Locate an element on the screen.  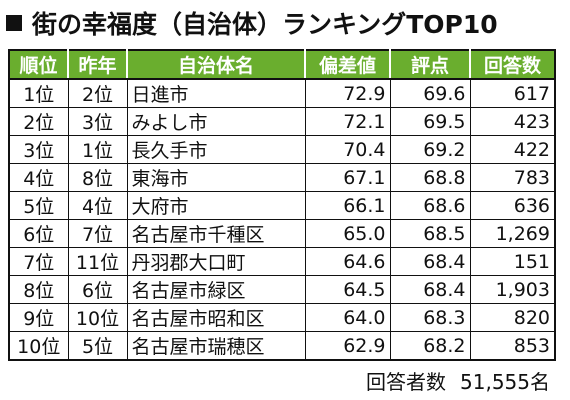
header-municipality: 自治体名 is located at coordinates (216, 64).